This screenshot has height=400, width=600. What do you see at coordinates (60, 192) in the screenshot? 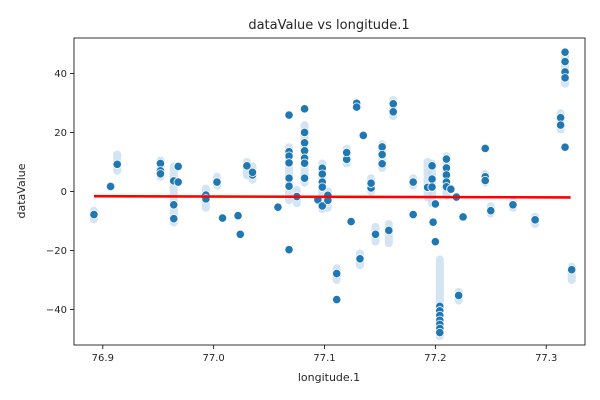
I see `y-axis: −40 −20 0 20 40` at bounding box center [60, 192].